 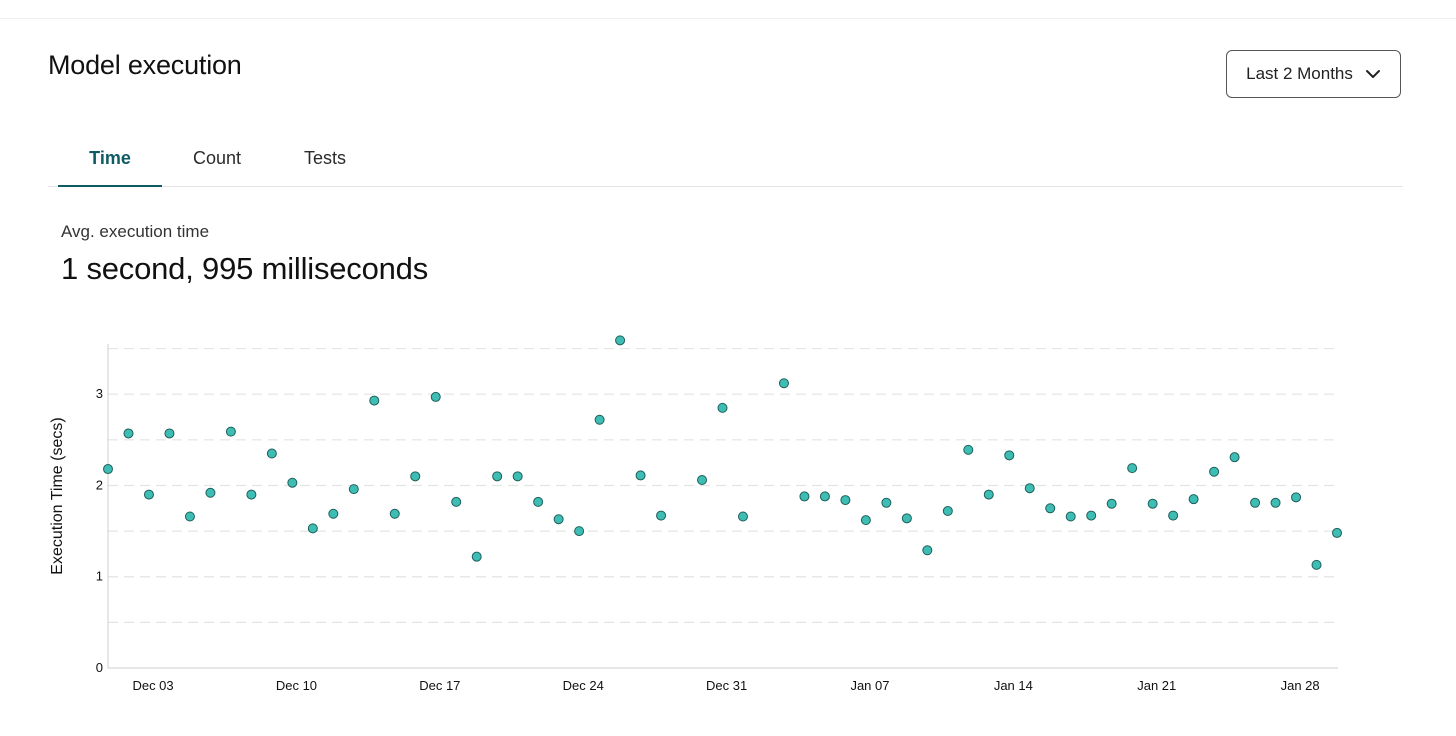 I want to click on y-tick-label: 3, so click(x=99, y=393).